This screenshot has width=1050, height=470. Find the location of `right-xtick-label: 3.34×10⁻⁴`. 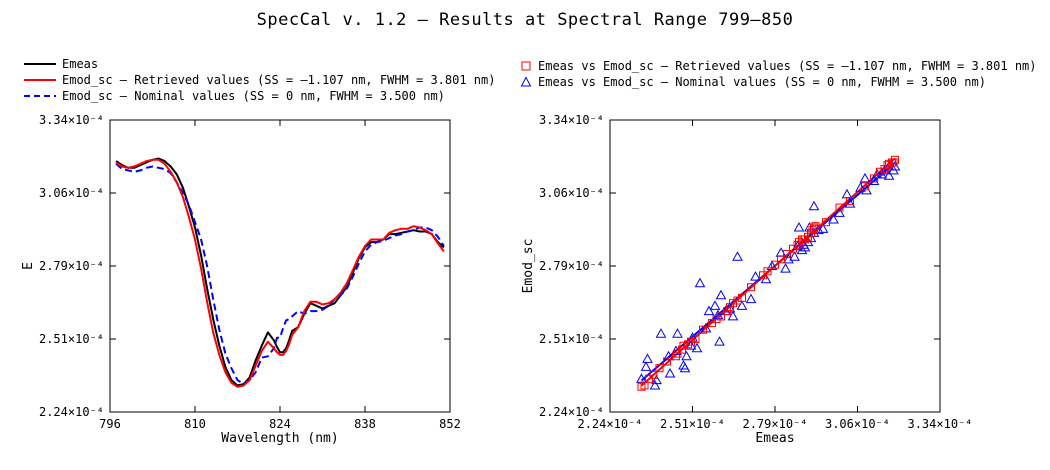

right-xtick-label: 3.34×10⁻⁴ is located at coordinates (939, 424).